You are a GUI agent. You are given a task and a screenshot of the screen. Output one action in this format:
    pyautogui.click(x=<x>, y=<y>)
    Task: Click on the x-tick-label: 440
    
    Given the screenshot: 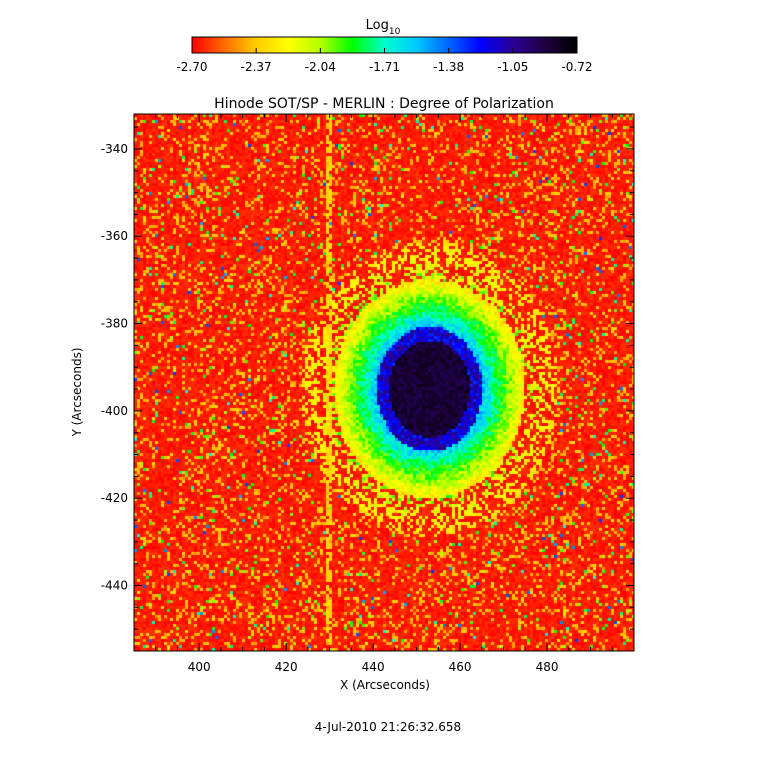 What is the action you would take?
    pyautogui.click(x=373, y=667)
    